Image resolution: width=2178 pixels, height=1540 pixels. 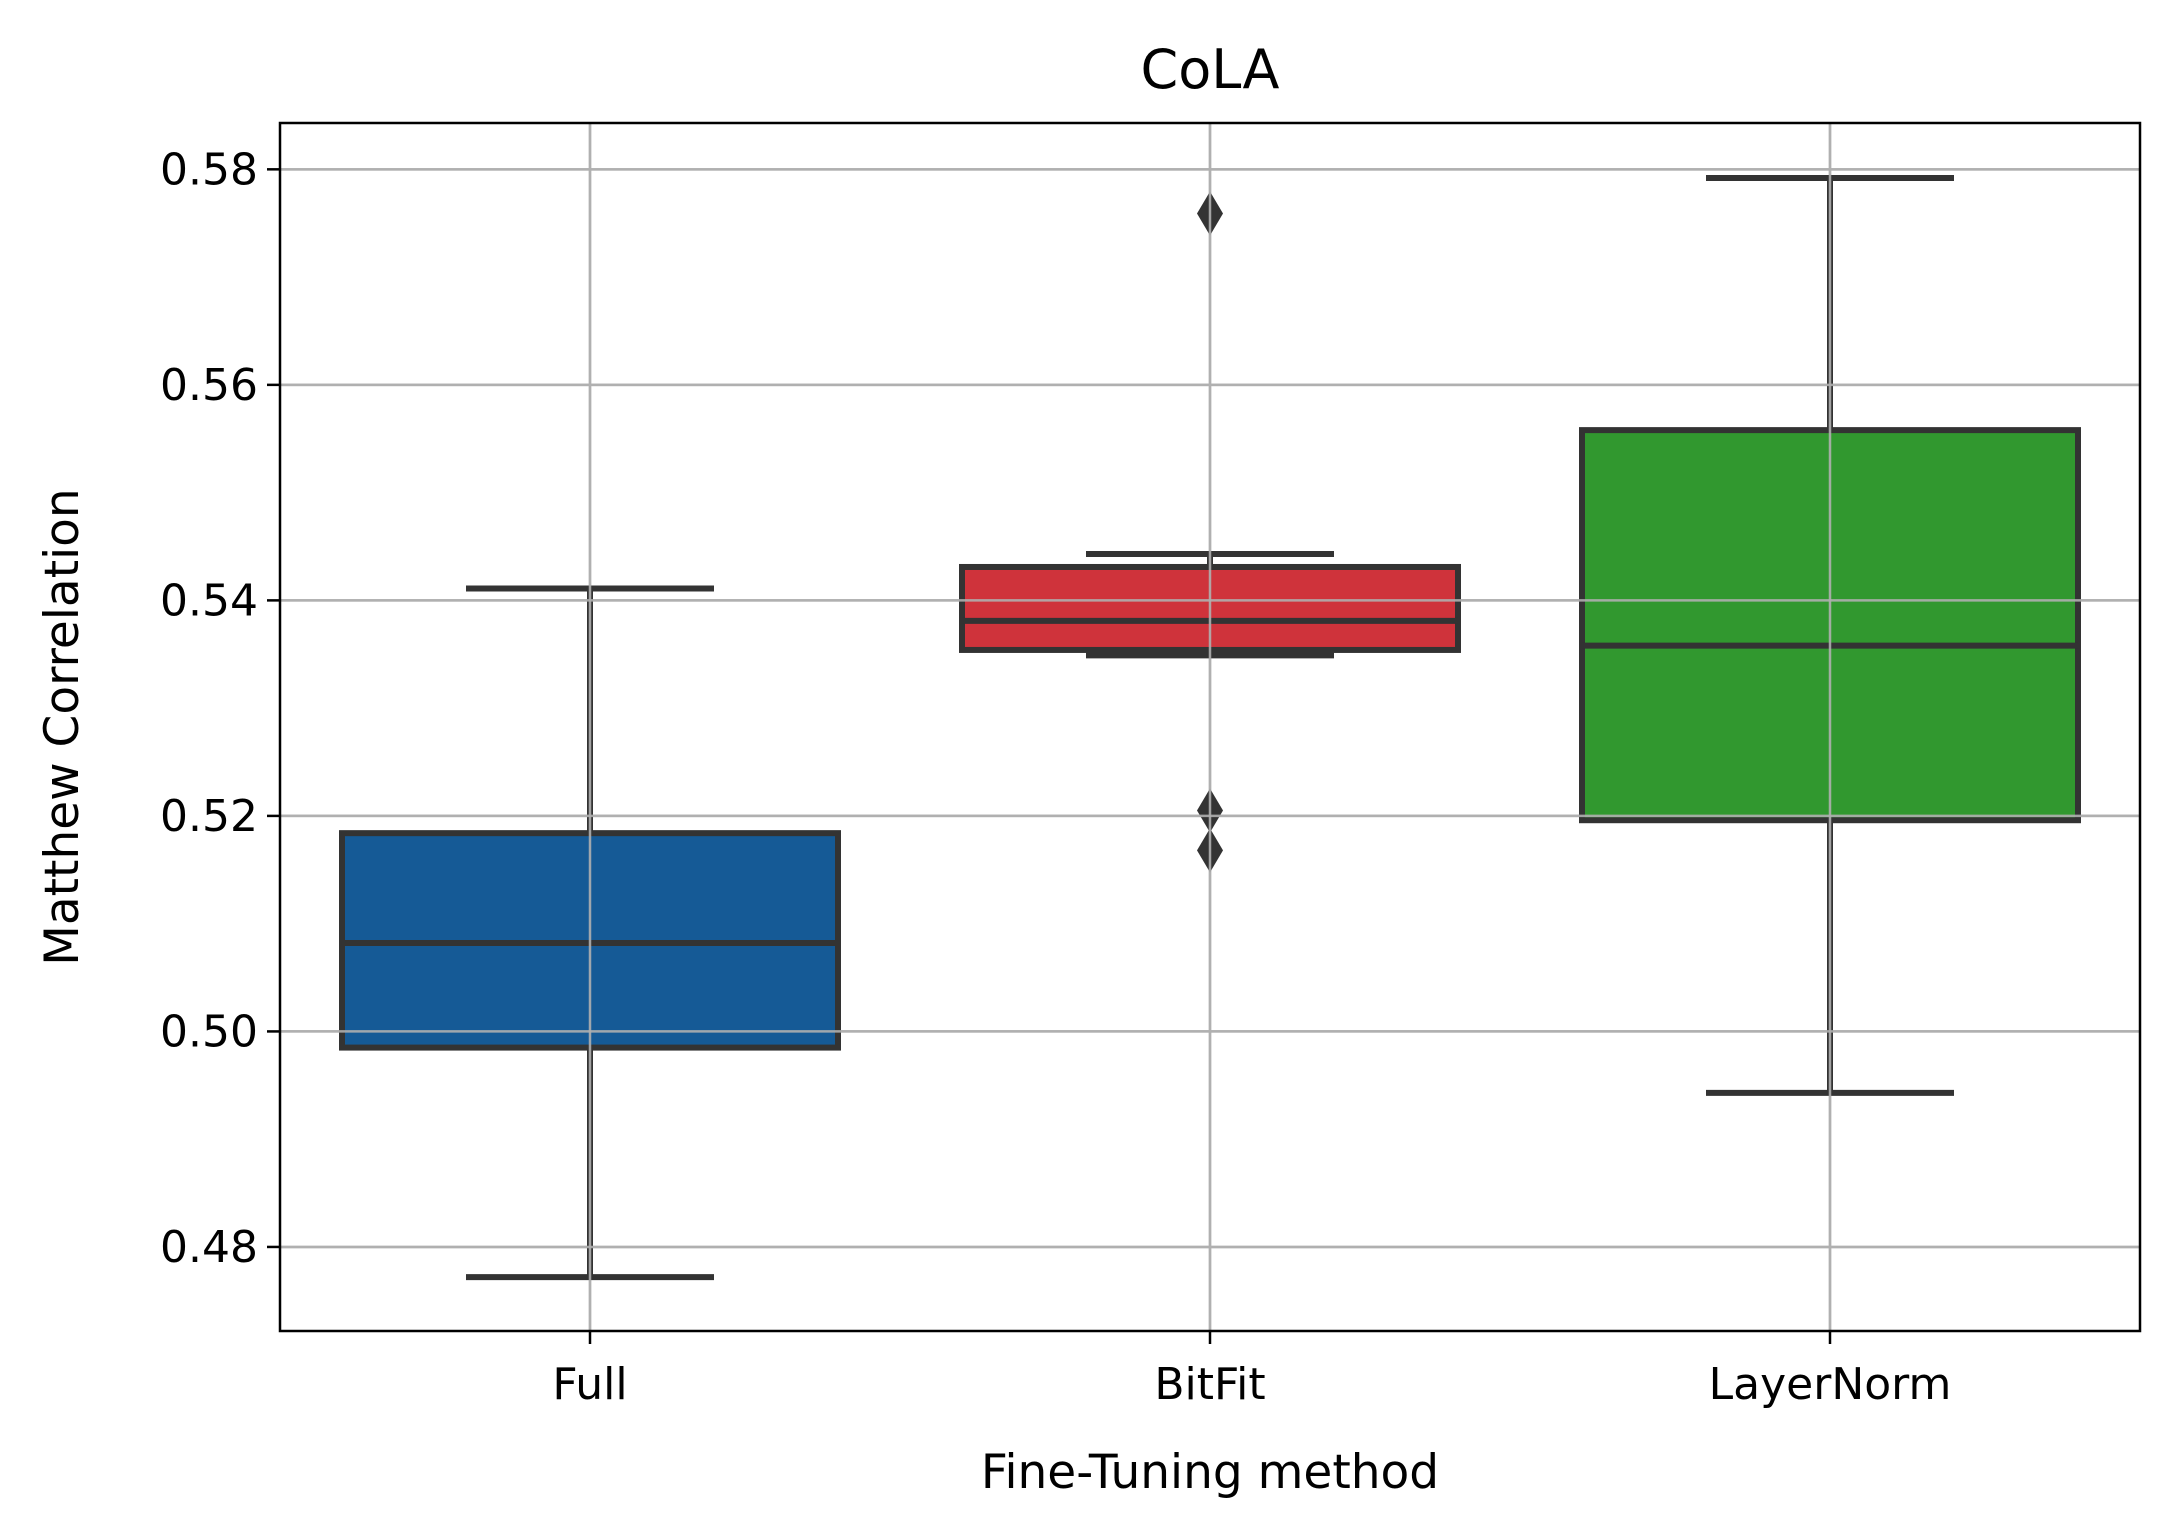 I want to click on y-tick-label: 0.52, so click(x=209, y=816).